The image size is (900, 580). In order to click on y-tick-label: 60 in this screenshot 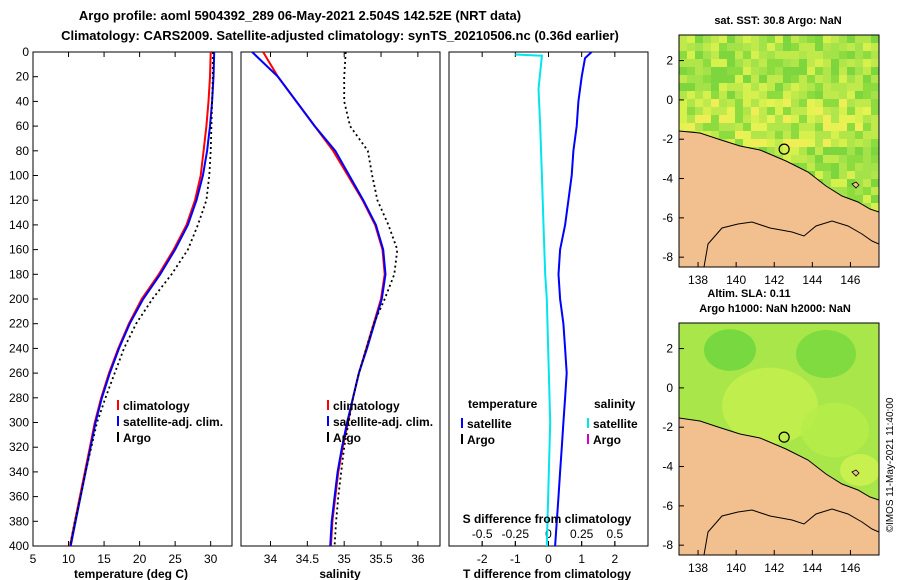, I will do `click(23, 126)`.